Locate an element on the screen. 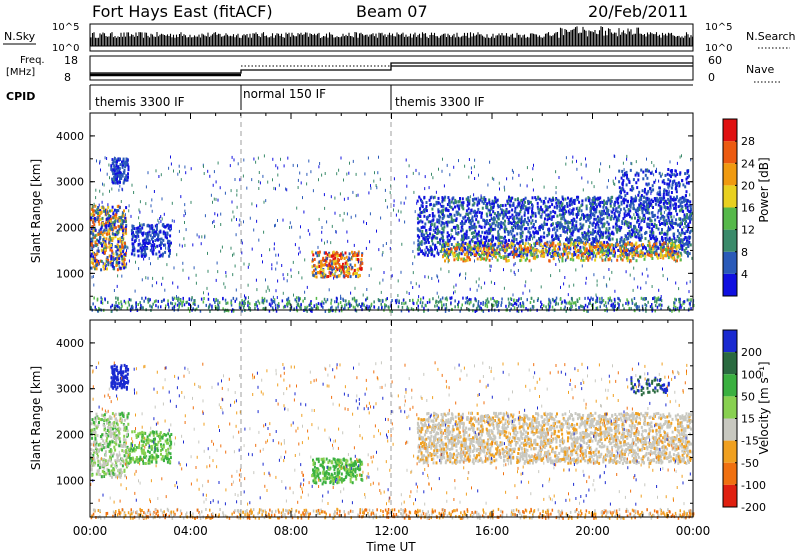 This screenshot has width=800, height=554. nsky-panel: N.Sky 10^5 10^0 10^5 10^0 N.Search is located at coordinates (399, 38).